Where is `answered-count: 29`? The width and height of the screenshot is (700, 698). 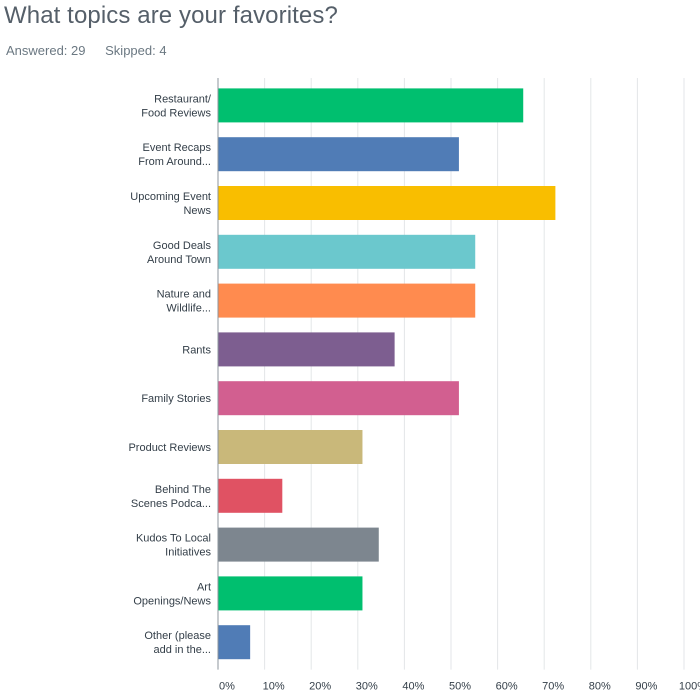
answered-count: 29 is located at coordinates (78, 50).